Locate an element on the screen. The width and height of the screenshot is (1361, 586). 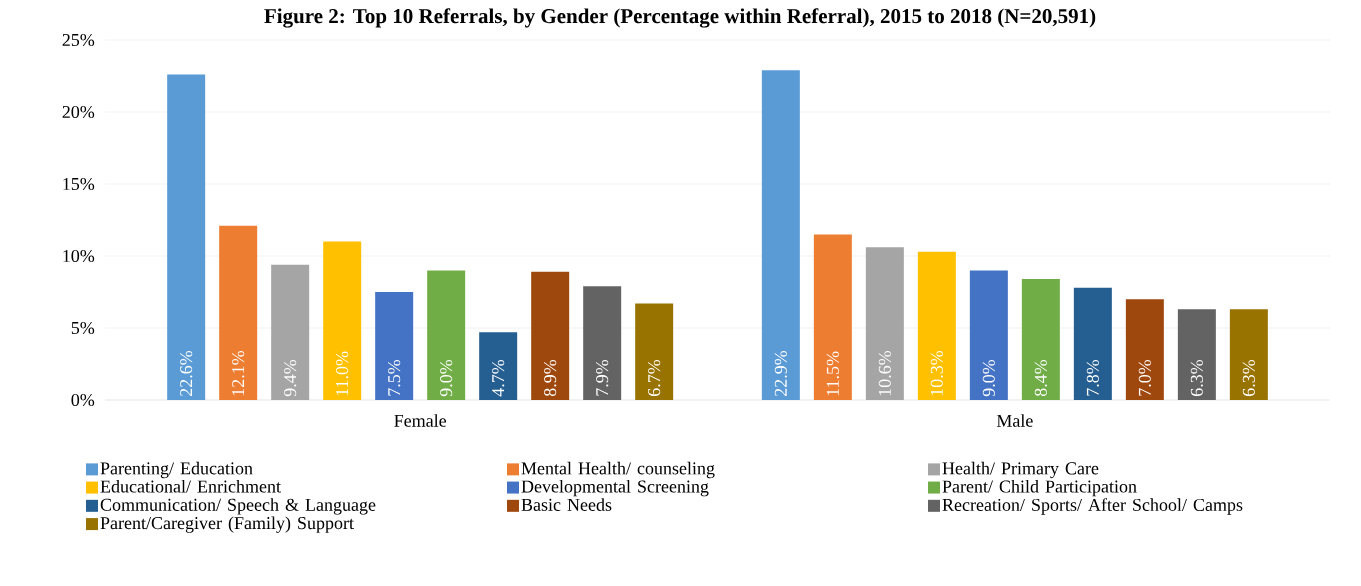
data-label: 22.9% is located at coordinates (780, 373).